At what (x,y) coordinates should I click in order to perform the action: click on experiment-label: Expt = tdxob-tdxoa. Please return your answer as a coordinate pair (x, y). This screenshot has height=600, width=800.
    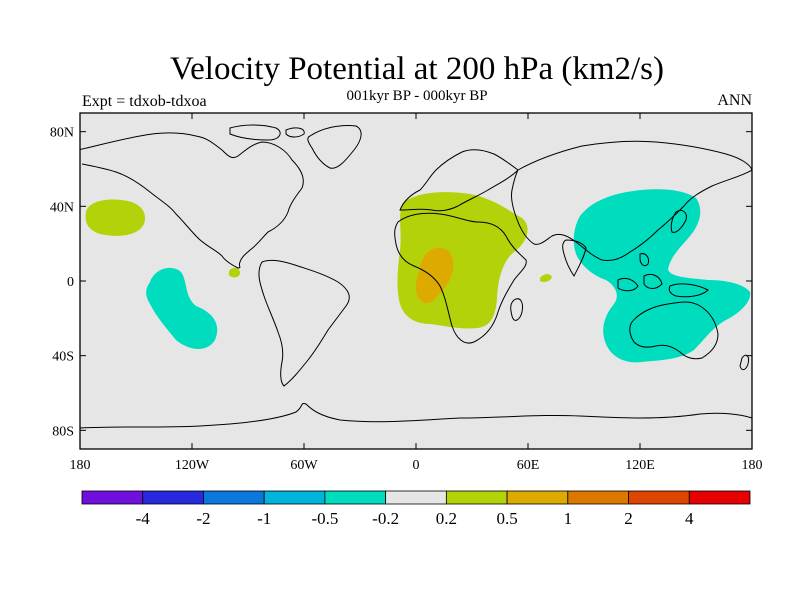
    Looking at the image, I should click on (144, 101).